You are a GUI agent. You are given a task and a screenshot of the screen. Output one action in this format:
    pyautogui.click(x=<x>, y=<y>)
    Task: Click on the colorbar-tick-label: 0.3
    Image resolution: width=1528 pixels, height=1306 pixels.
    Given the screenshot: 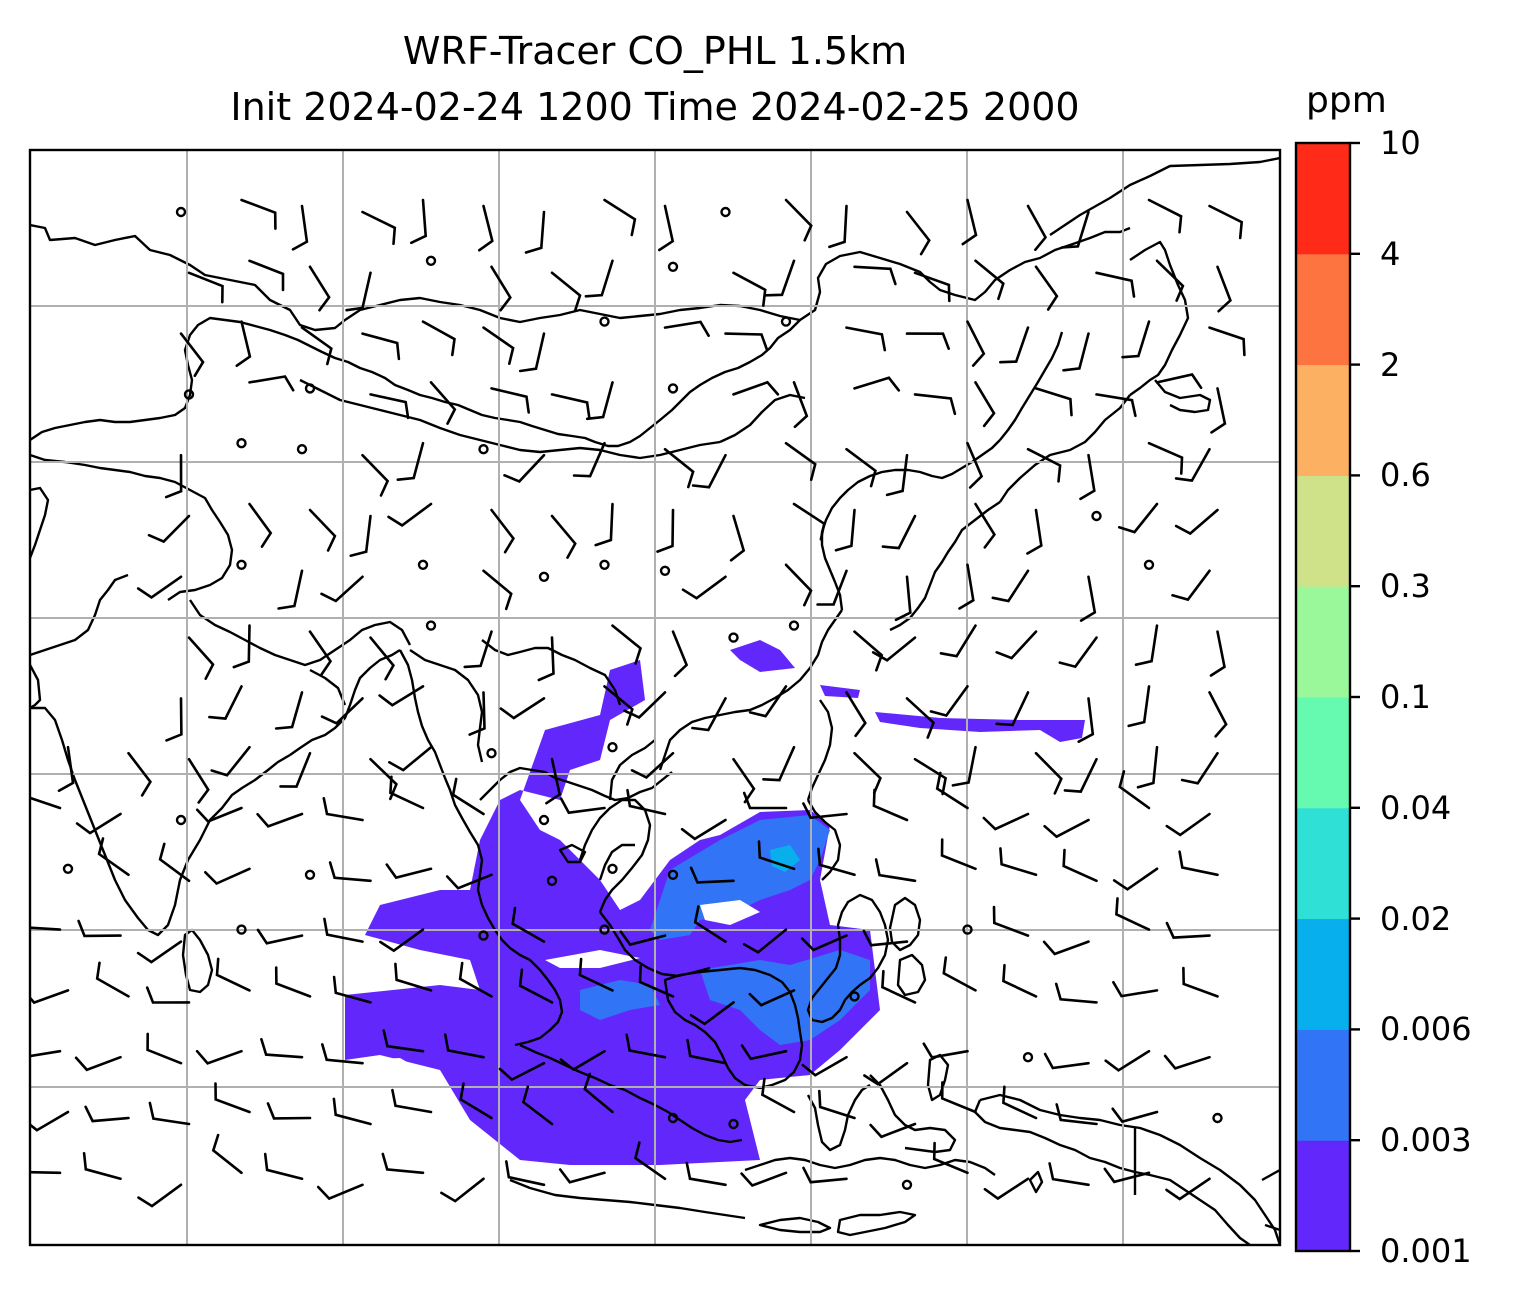 What is the action you would take?
    pyautogui.click(x=1405, y=586)
    